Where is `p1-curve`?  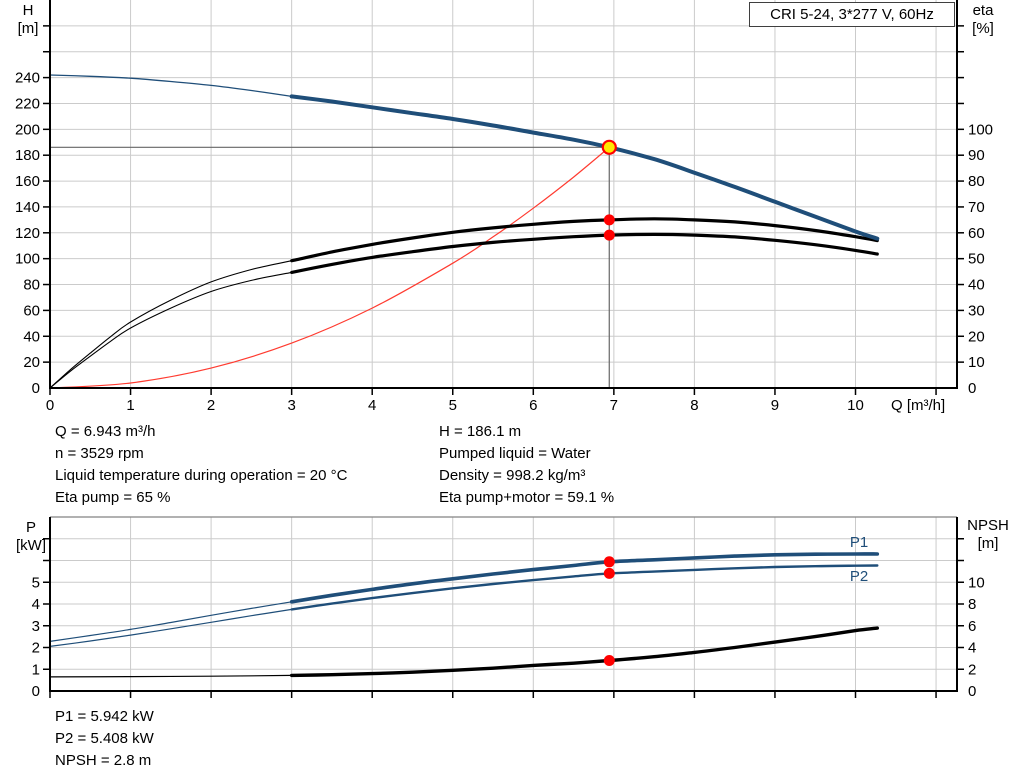
p1-curve is located at coordinates (584, 578).